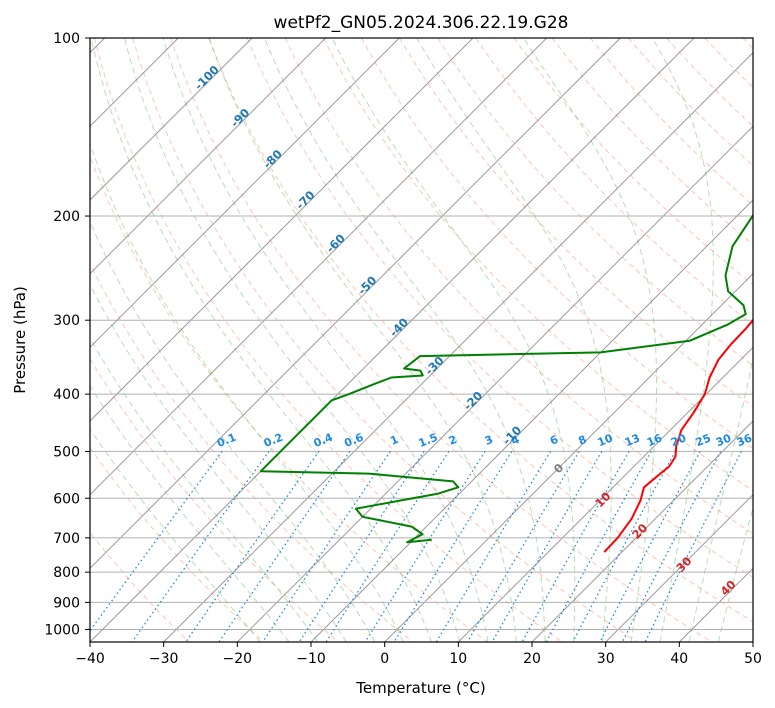  Describe the element at coordinates (311, 659) in the screenshot. I see `x-tick-label: −10` at that location.